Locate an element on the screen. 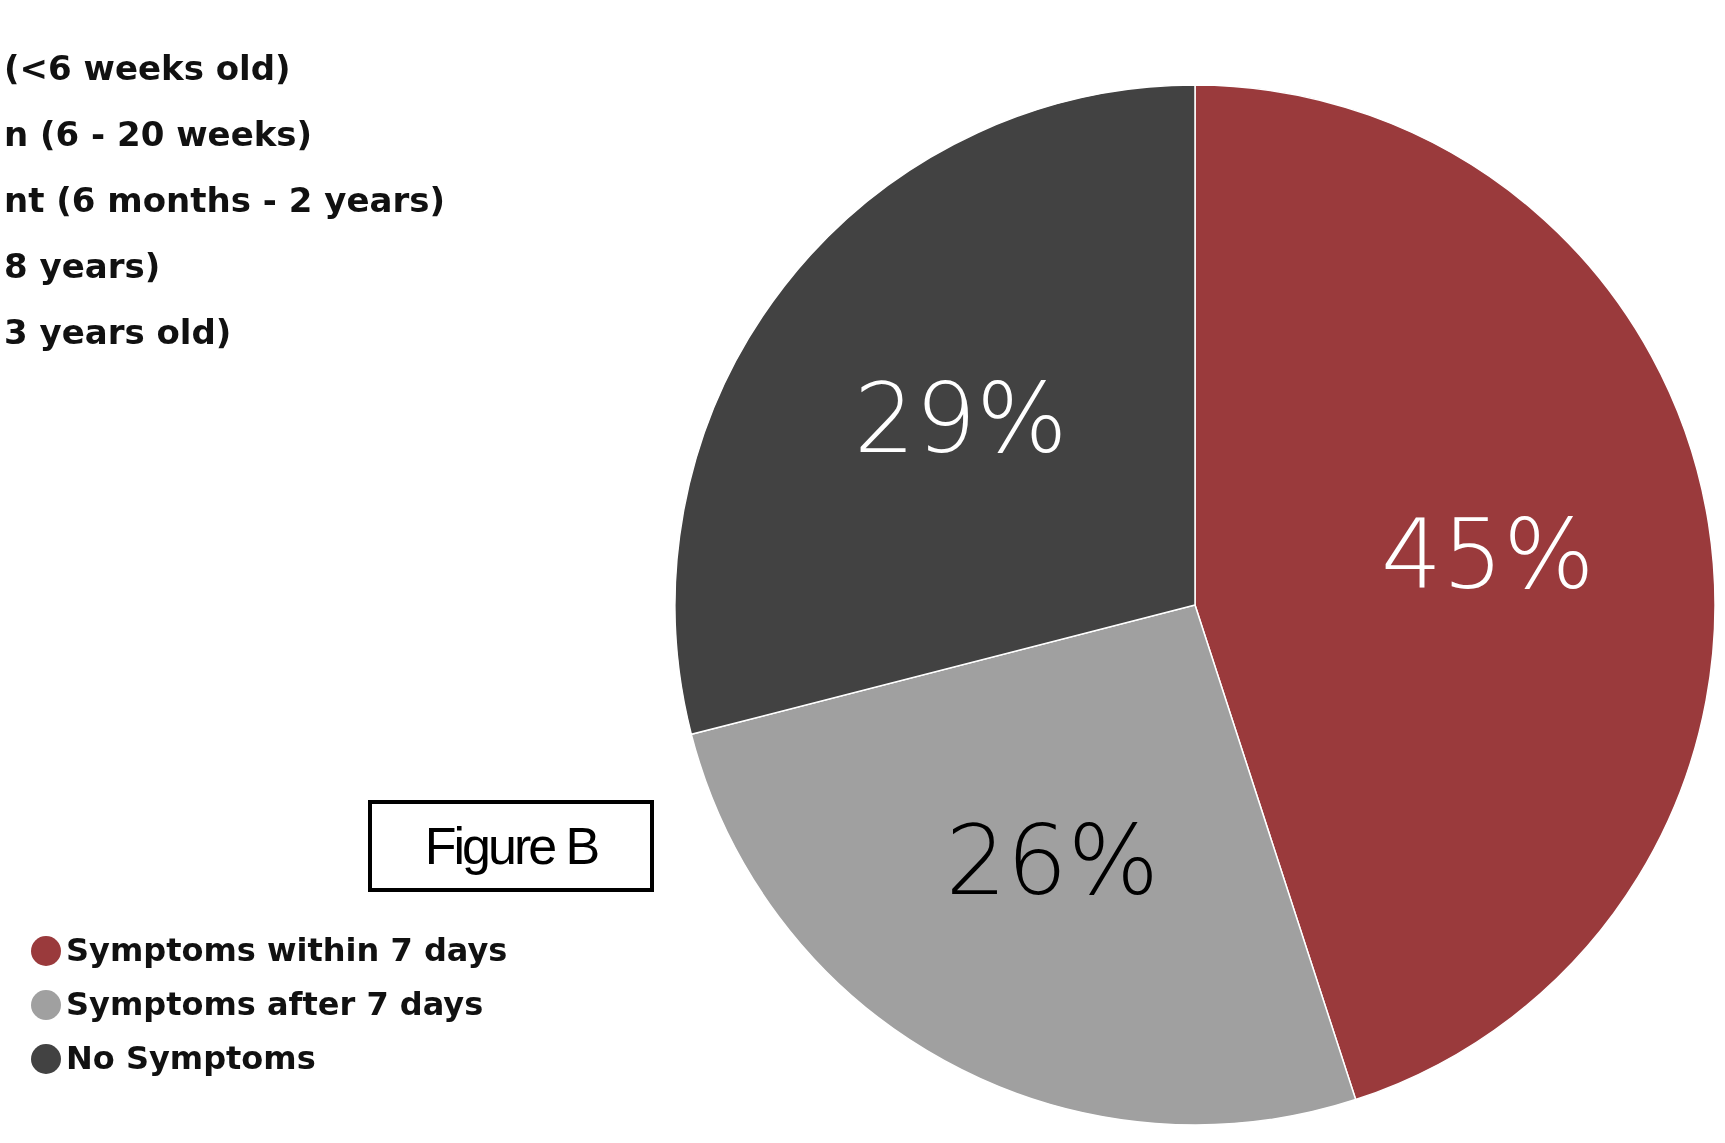  text: nt (6 months - 2 years) is located at coordinates (225, 200).